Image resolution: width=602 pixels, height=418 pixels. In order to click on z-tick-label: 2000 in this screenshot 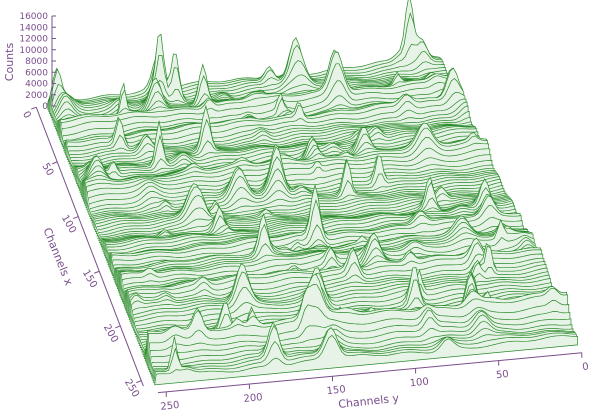, I will do `click(36, 96)`.